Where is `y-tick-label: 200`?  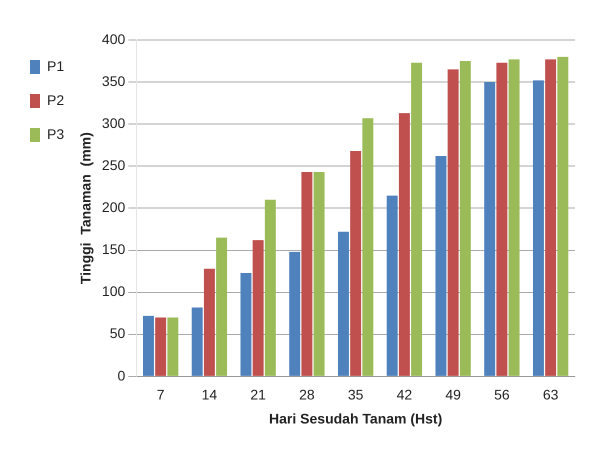 y-tick-label: 200 is located at coordinates (114, 207).